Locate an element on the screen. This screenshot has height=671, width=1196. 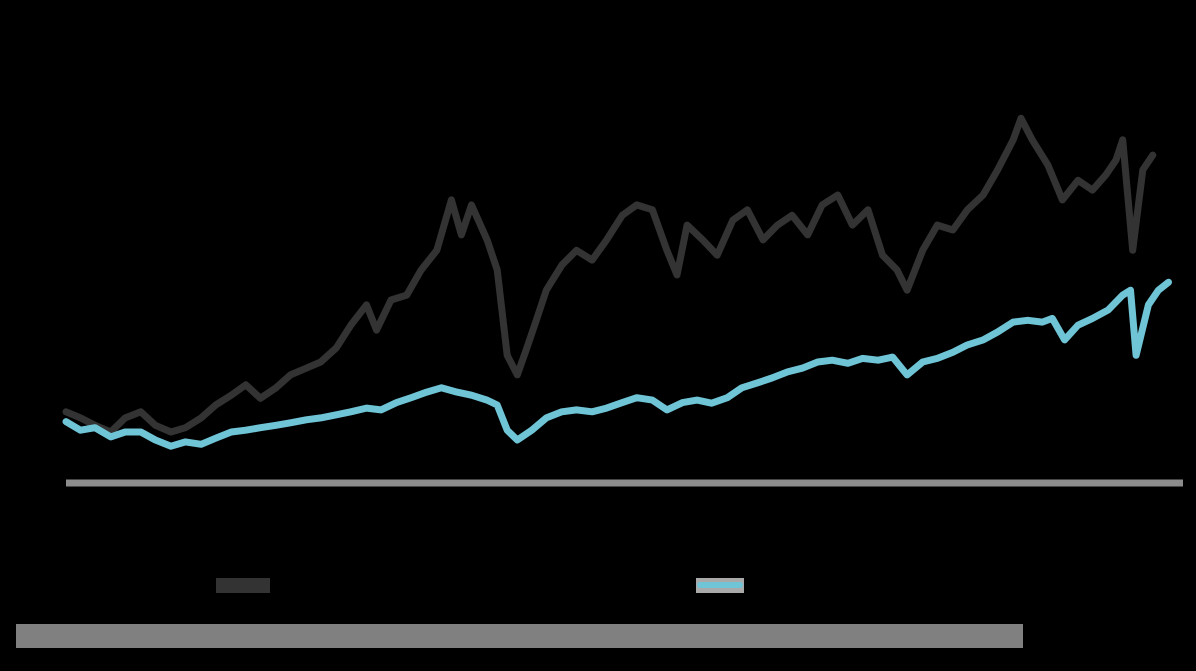
legend-item-teal-series is located at coordinates (724, 585).